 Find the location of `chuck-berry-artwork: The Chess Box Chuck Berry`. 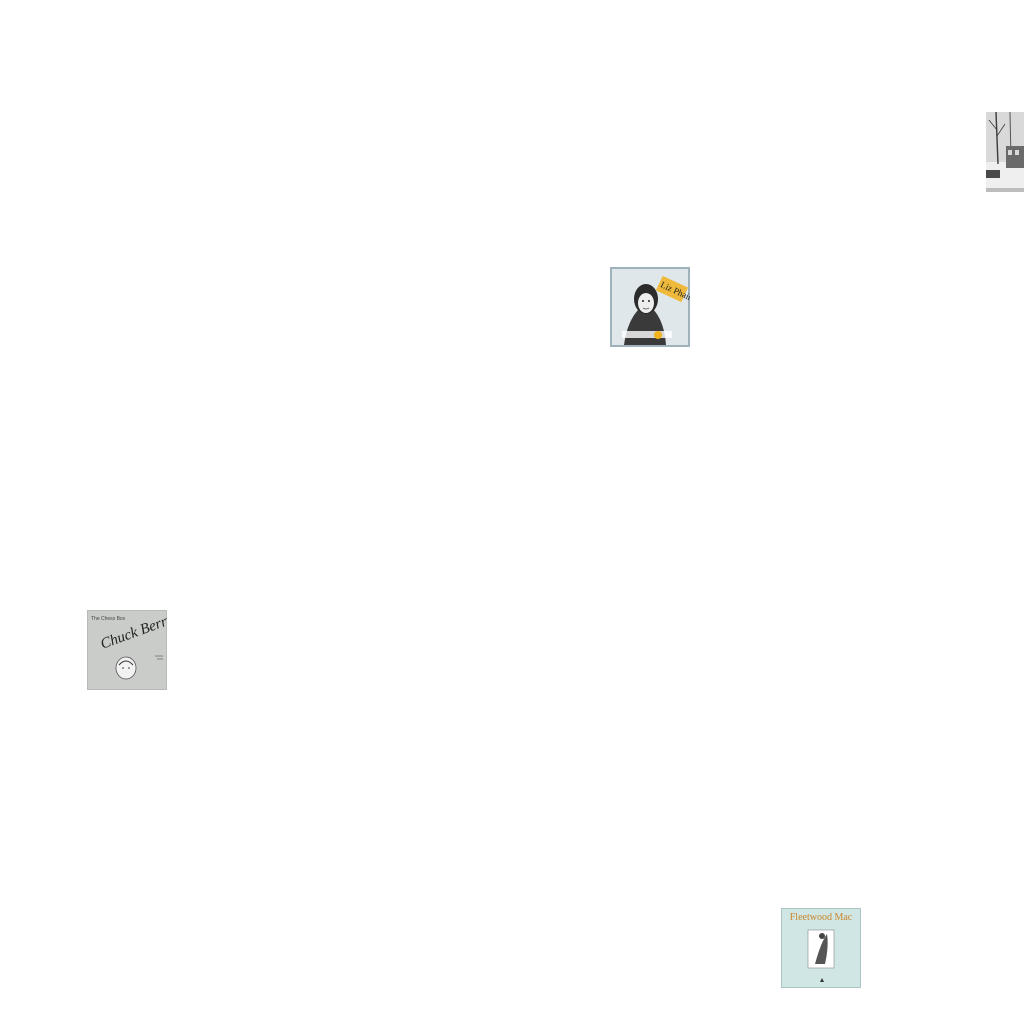

chuck-berry-artwork: The Chess Box Chuck Berry is located at coordinates (127, 650).